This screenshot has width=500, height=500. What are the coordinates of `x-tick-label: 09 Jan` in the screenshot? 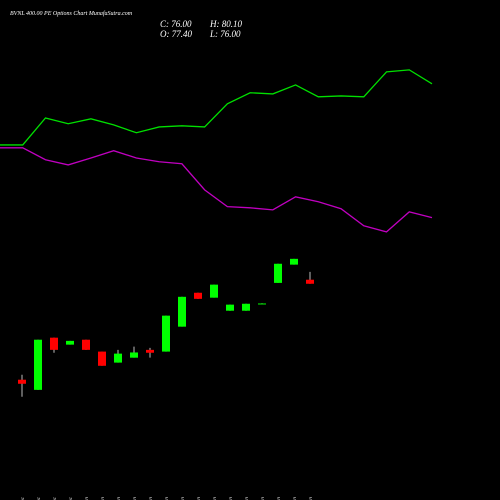 It's located at (183, 498).